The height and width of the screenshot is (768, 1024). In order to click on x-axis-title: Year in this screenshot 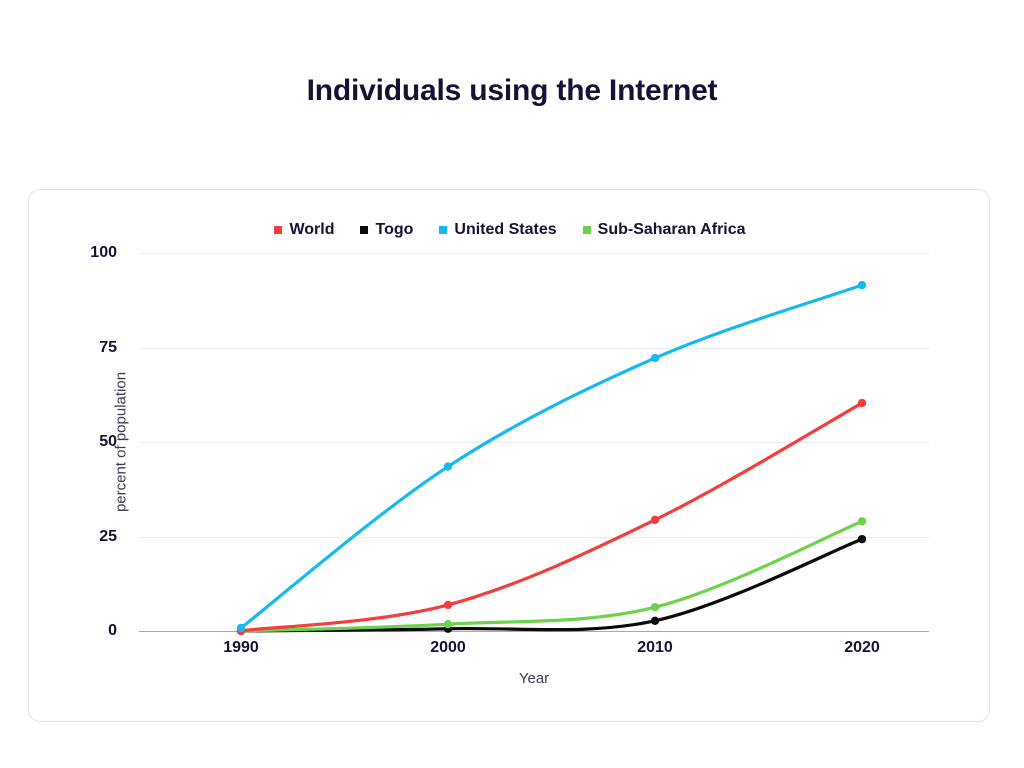, I will do `click(534, 678)`.